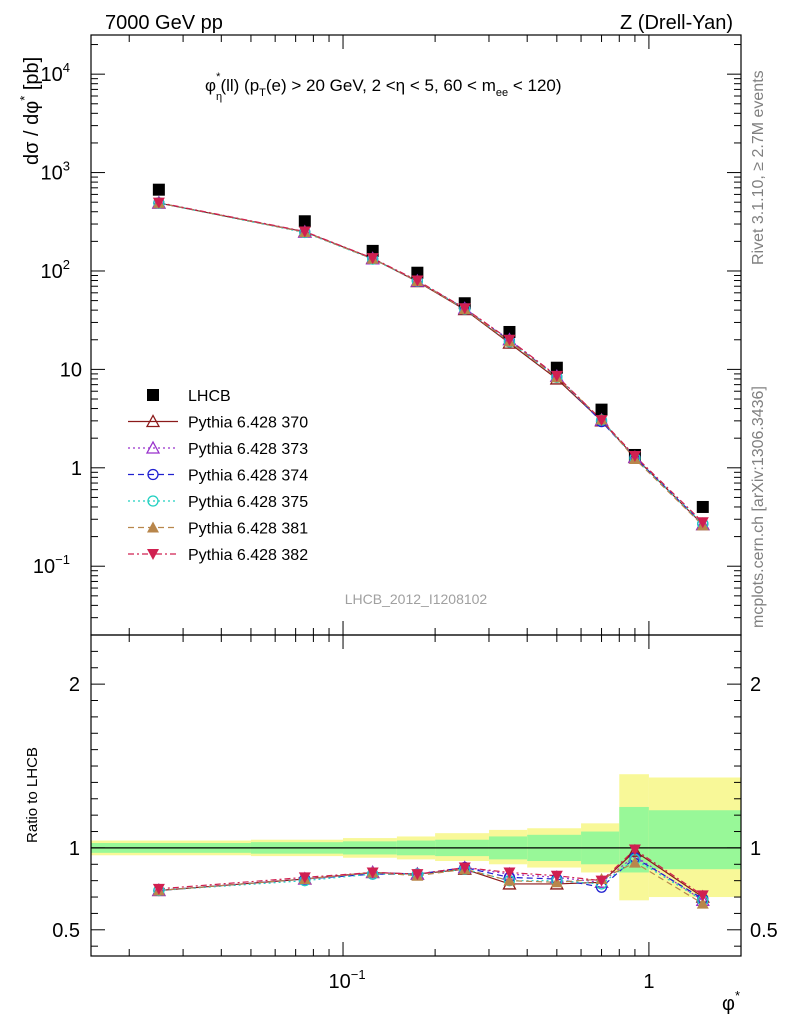 This screenshot has height=1024, width=786. What do you see at coordinates (55, 172) in the screenshot?
I see `y-tick-label: 10³` at bounding box center [55, 172].